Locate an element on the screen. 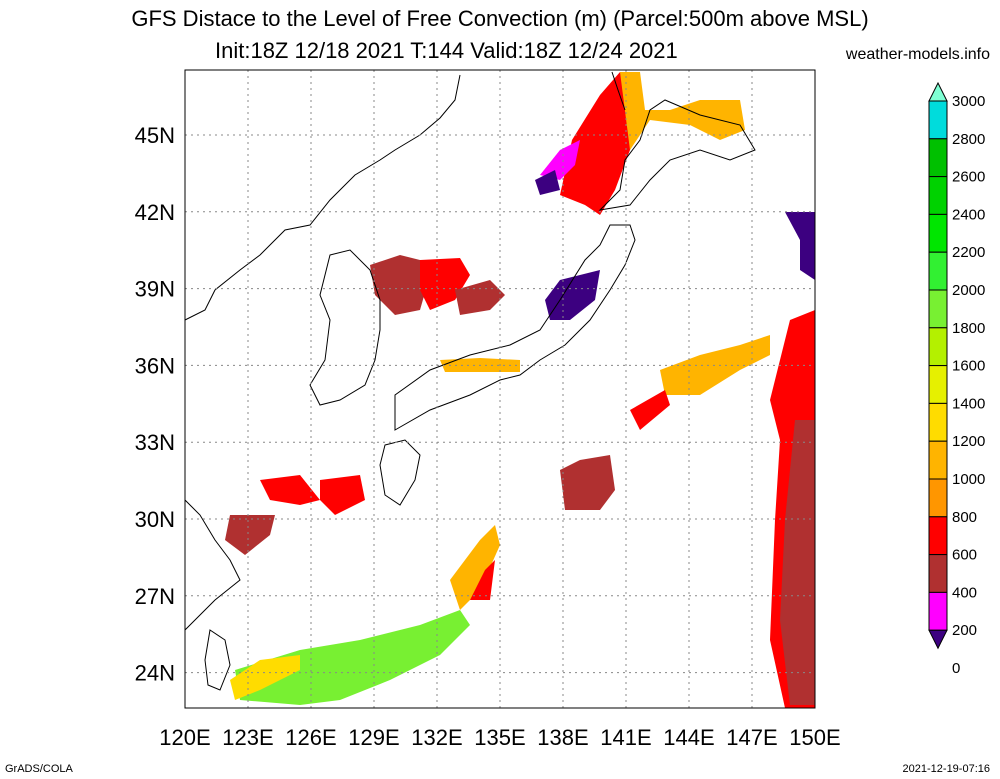 This screenshot has width=1000, height=779. field-ecs-brown is located at coordinates (250, 535).